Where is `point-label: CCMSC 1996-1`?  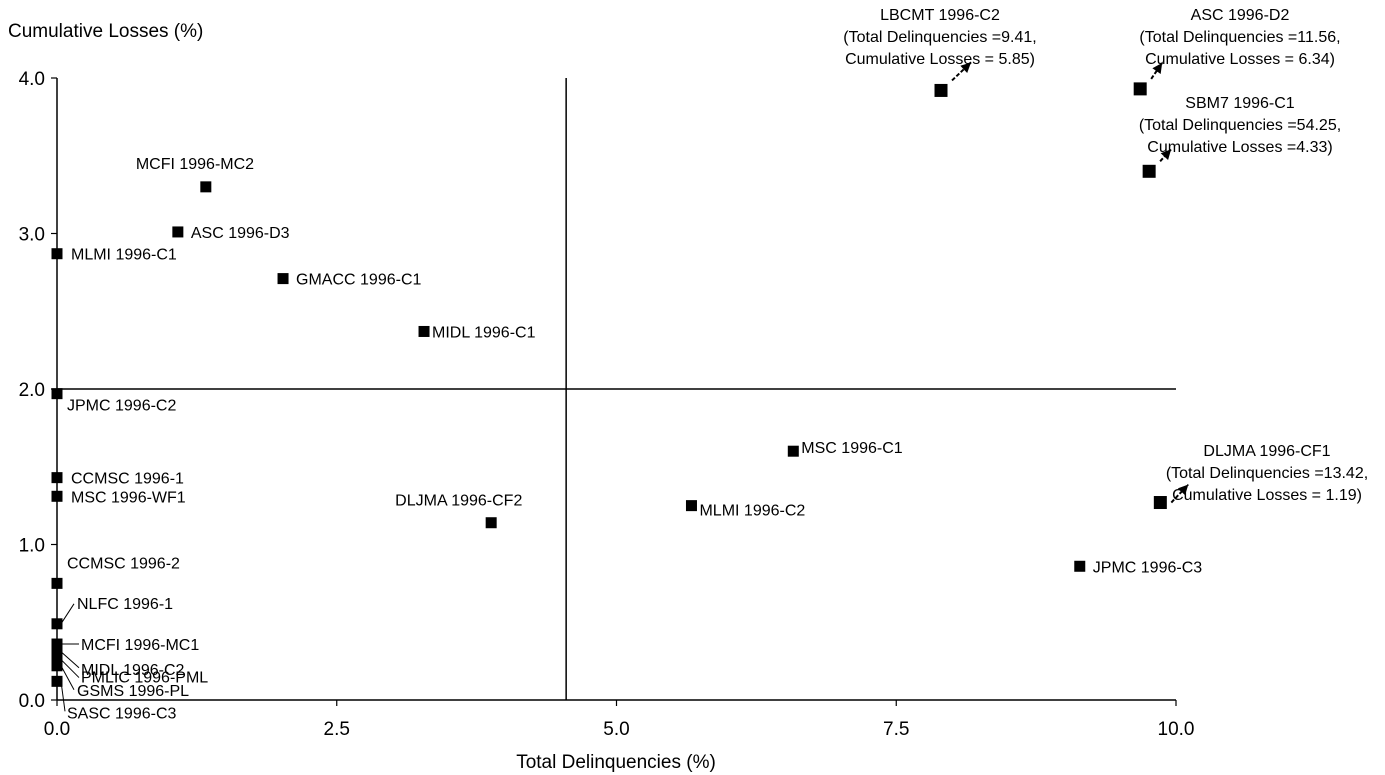
point-label: CCMSC 1996-1 is located at coordinates (127, 479).